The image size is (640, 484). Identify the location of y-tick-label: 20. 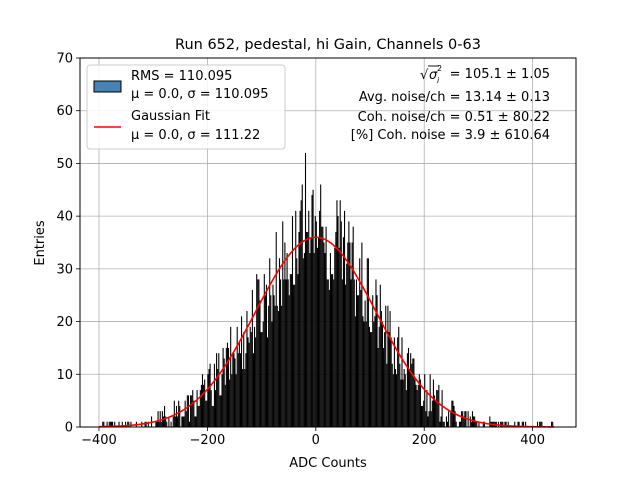
(64, 322).